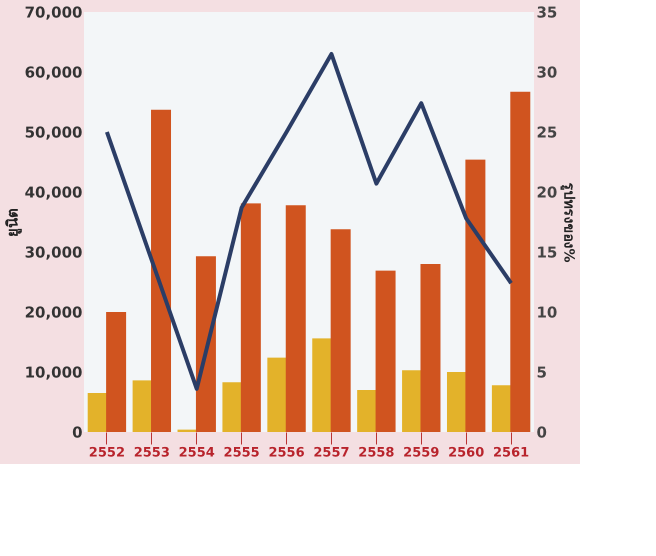 The image size is (656, 556). What do you see at coordinates (286, 453) in the screenshot?
I see `x-tick-label: 2556` at bounding box center [286, 453].